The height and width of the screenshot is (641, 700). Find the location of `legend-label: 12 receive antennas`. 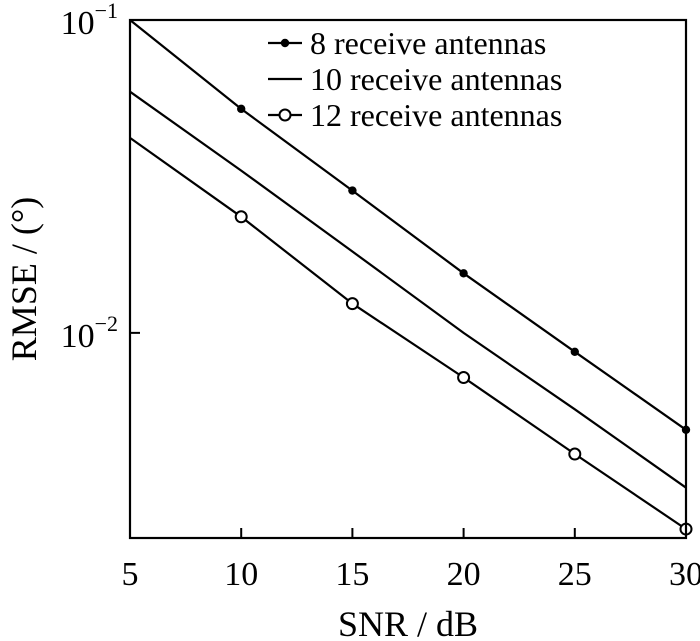

legend-label: 12 receive antennas is located at coordinates (436, 115).